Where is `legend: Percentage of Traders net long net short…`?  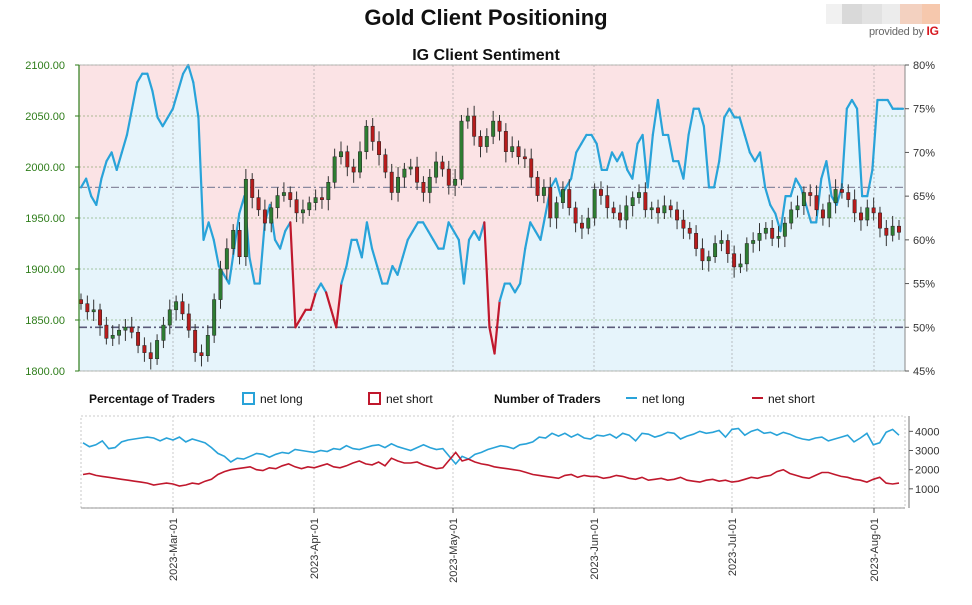
legend: Percentage of Traders net long net short… is located at coordinates (452, 399).